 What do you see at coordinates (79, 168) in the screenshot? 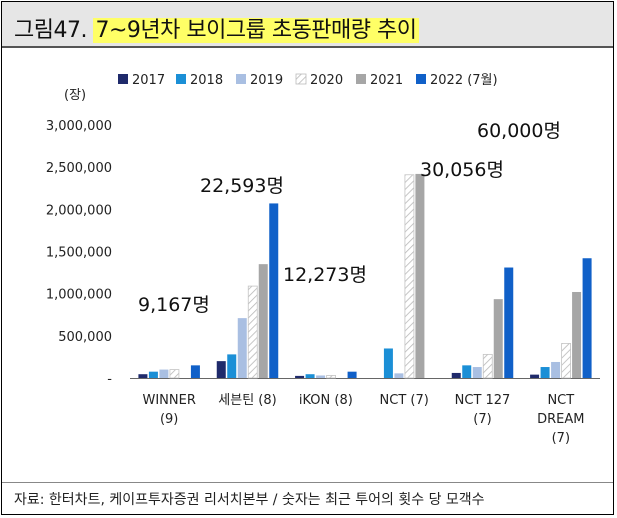
I see `y-tick-label: 2,500,000` at bounding box center [79, 168].